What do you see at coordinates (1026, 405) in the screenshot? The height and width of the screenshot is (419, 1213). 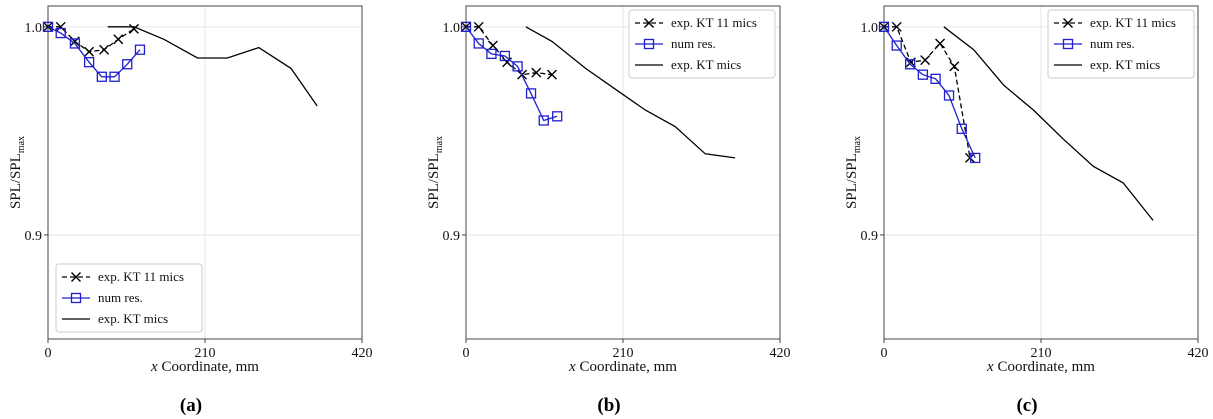 I see `panel-label: (c)` at bounding box center [1026, 405].